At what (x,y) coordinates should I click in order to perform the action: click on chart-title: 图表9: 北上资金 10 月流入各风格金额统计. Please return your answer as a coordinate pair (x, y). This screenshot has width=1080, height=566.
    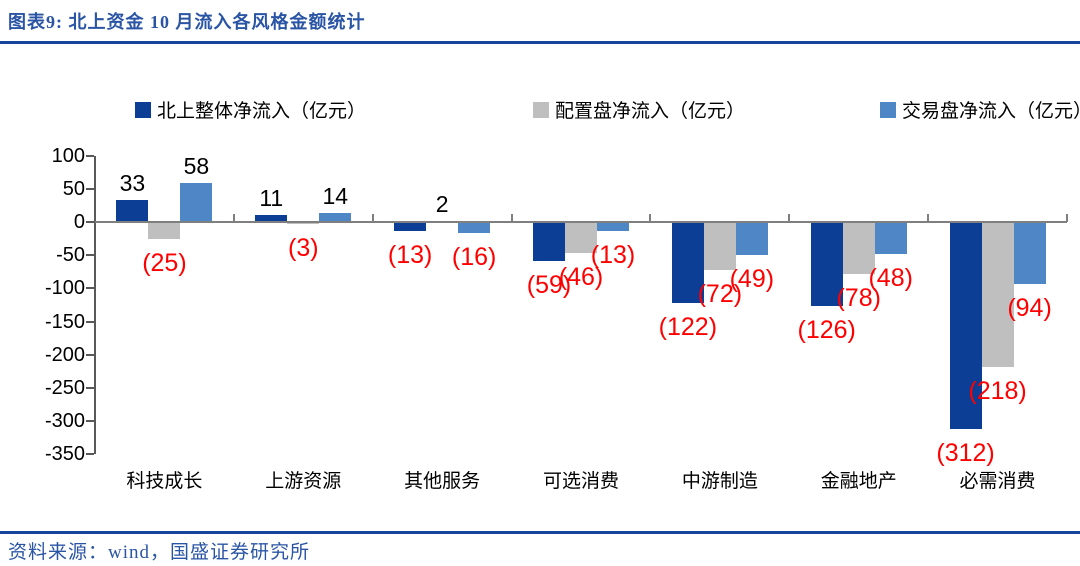
    Looking at the image, I should click on (187, 22).